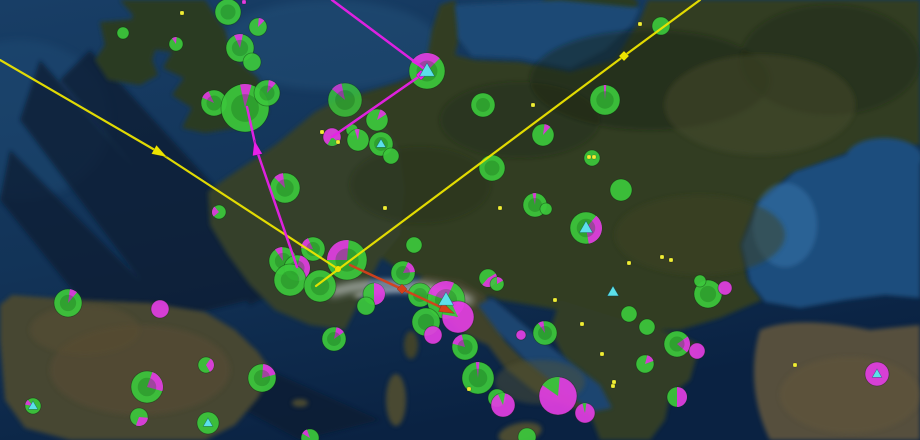  What do you see at coordinates (300, 403) in the screenshot?
I see `mallorca` at bounding box center [300, 403].